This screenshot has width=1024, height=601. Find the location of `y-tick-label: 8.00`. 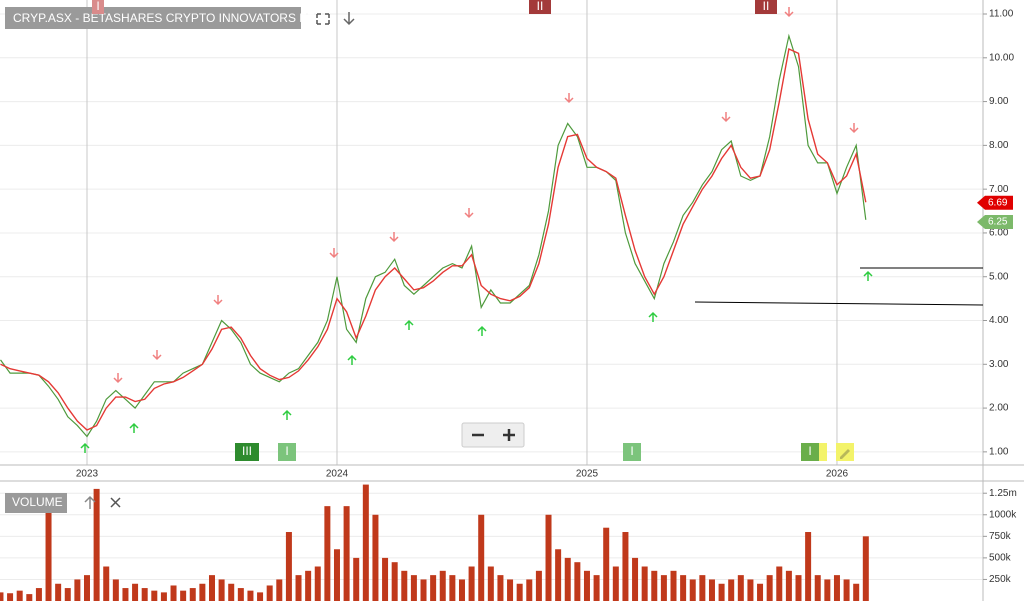

y-tick-label: 8.00 is located at coordinates (999, 145).